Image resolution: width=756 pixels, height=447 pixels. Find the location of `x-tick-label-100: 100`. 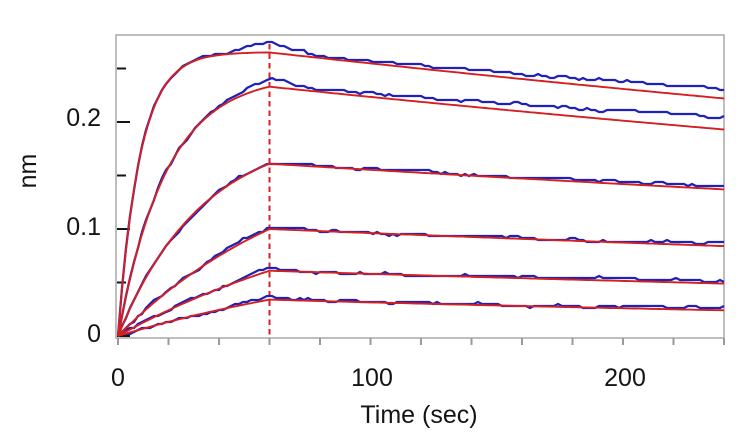

x-tick-label-100: 100 is located at coordinates (372, 378).